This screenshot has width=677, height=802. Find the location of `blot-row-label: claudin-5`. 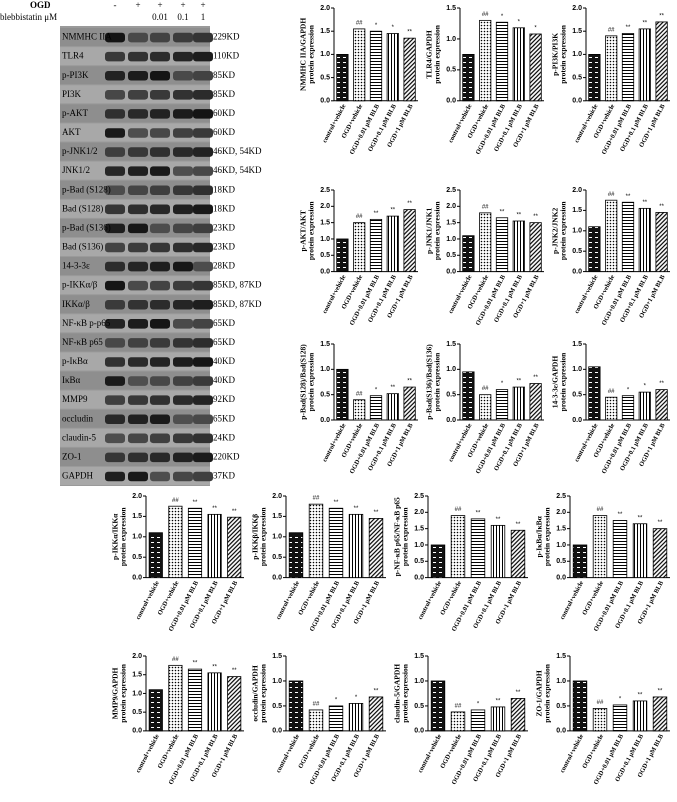

blot-row-label: claudin-5 is located at coordinates (79, 437).